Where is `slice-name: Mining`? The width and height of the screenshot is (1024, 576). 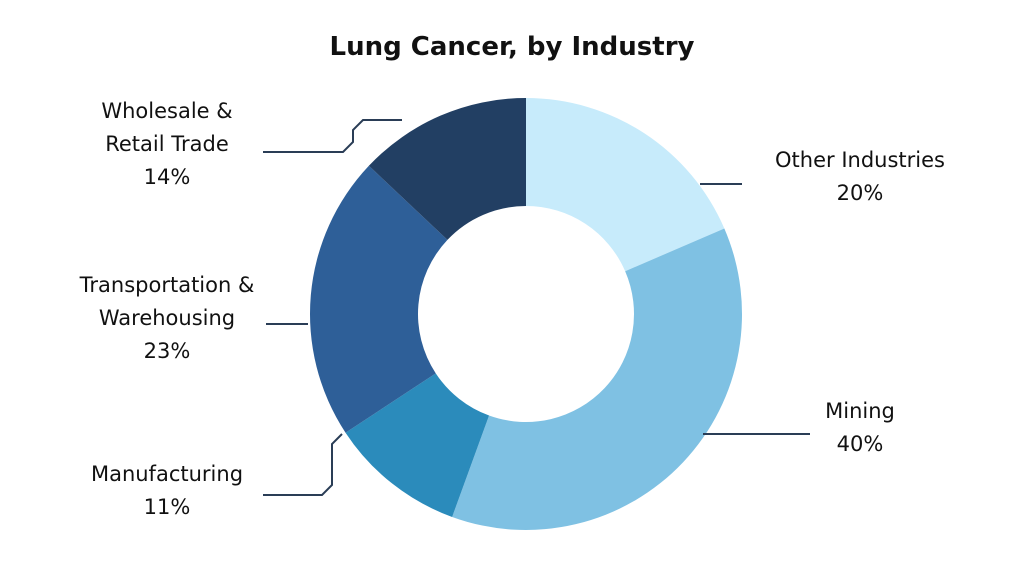 slice-name: Mining is located at coordinates (860, 411).